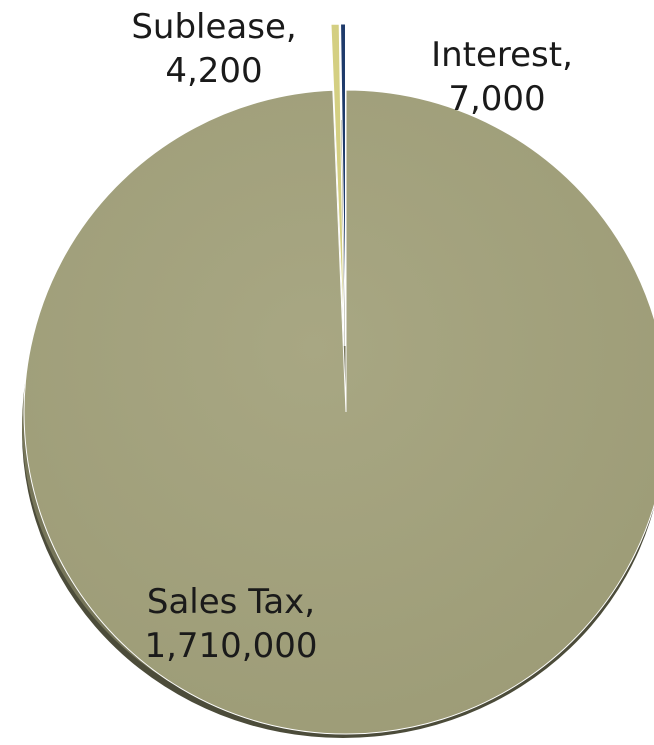  What do you see at coordinates (213, 27) in the screenshot?
I see `label-sublease-name: Sublease,` at bounding box center [213, 27].